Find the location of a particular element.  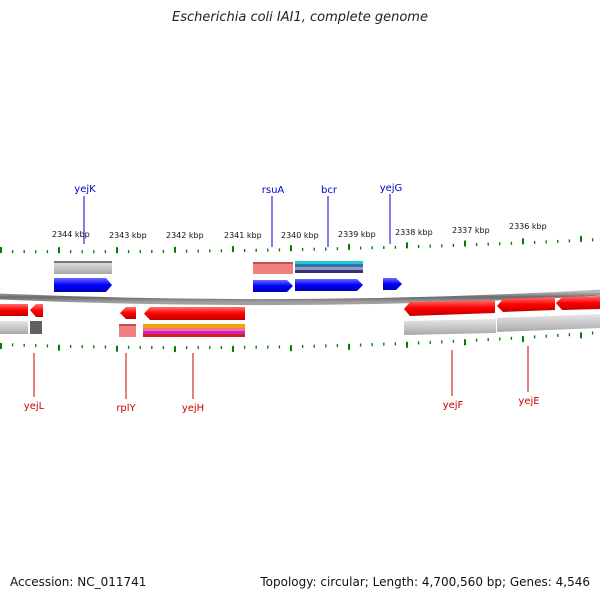

gene-label-rsuA: rsuA is located at coordinates (273, 190).